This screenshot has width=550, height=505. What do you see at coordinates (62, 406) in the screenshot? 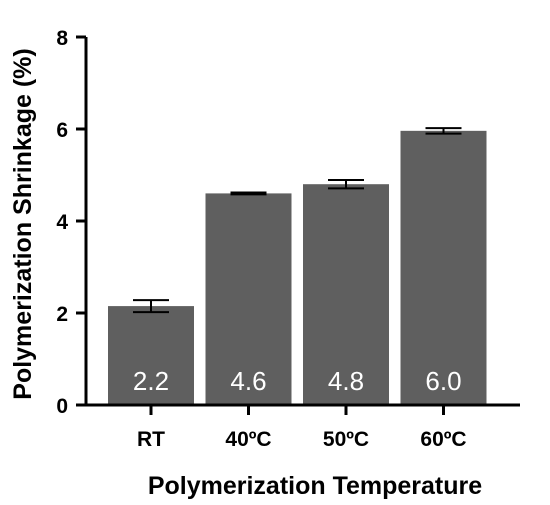
I see `y-tick-label-0: 0` at bounding box center [62, 406].